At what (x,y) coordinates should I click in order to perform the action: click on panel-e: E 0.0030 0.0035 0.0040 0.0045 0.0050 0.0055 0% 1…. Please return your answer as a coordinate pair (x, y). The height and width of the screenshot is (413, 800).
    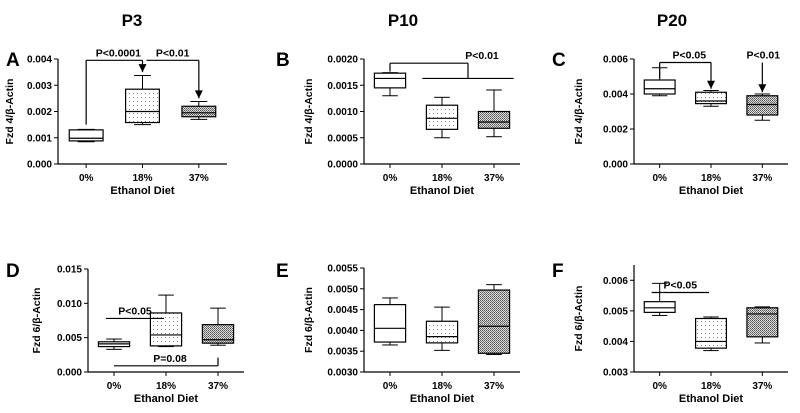
    Looking at the image, I should click on (398, 333).